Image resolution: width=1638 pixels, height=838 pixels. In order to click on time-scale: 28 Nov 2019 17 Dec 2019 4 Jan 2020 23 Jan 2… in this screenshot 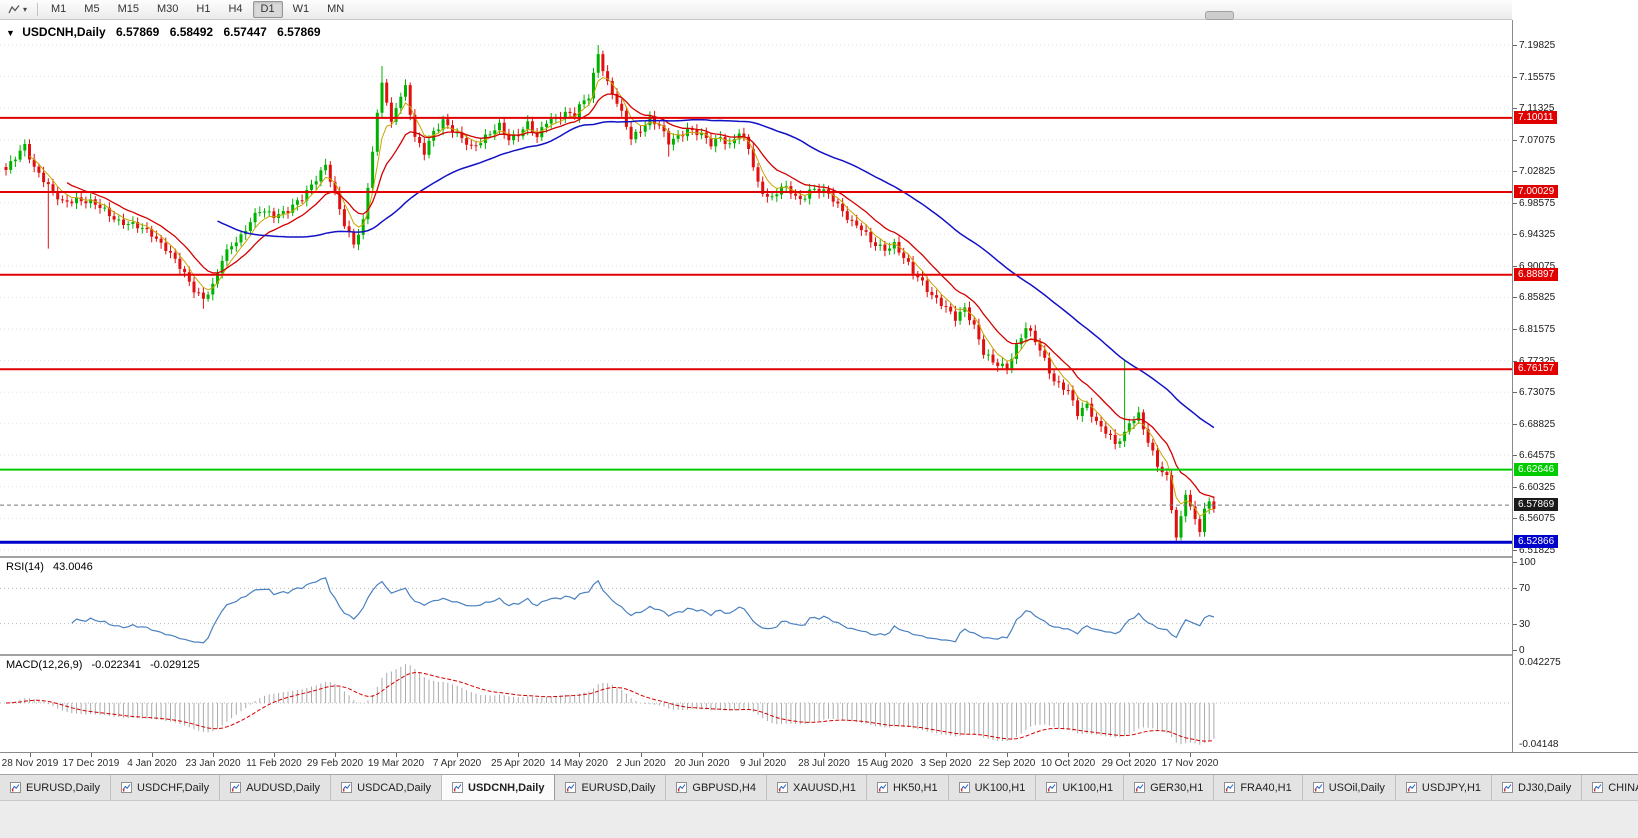, I will do `click(819, 763)`.